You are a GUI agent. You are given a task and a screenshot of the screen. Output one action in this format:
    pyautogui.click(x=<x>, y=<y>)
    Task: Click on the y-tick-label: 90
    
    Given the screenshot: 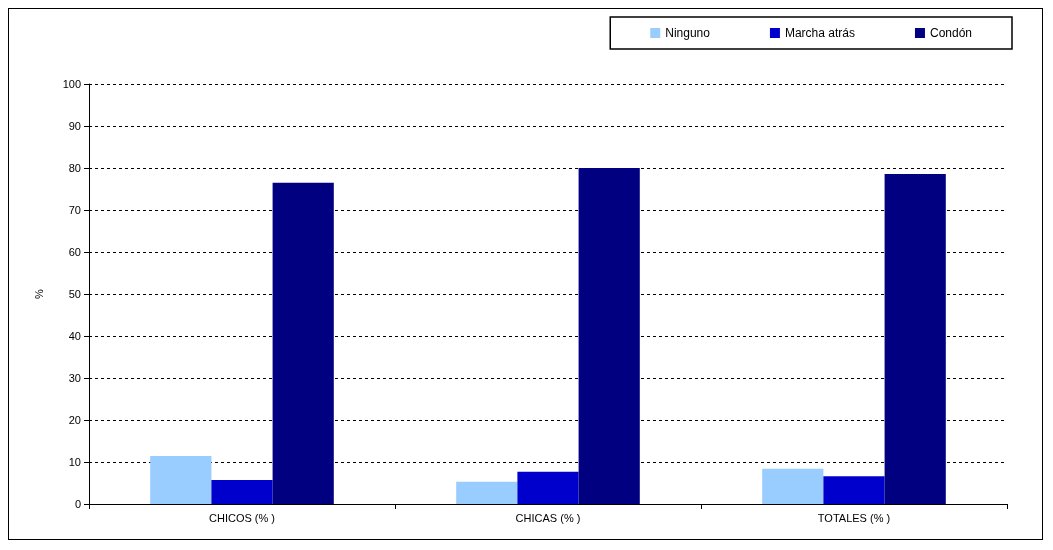 What is the action you would take?
    pyautogui.click(x=74, y=126)
    